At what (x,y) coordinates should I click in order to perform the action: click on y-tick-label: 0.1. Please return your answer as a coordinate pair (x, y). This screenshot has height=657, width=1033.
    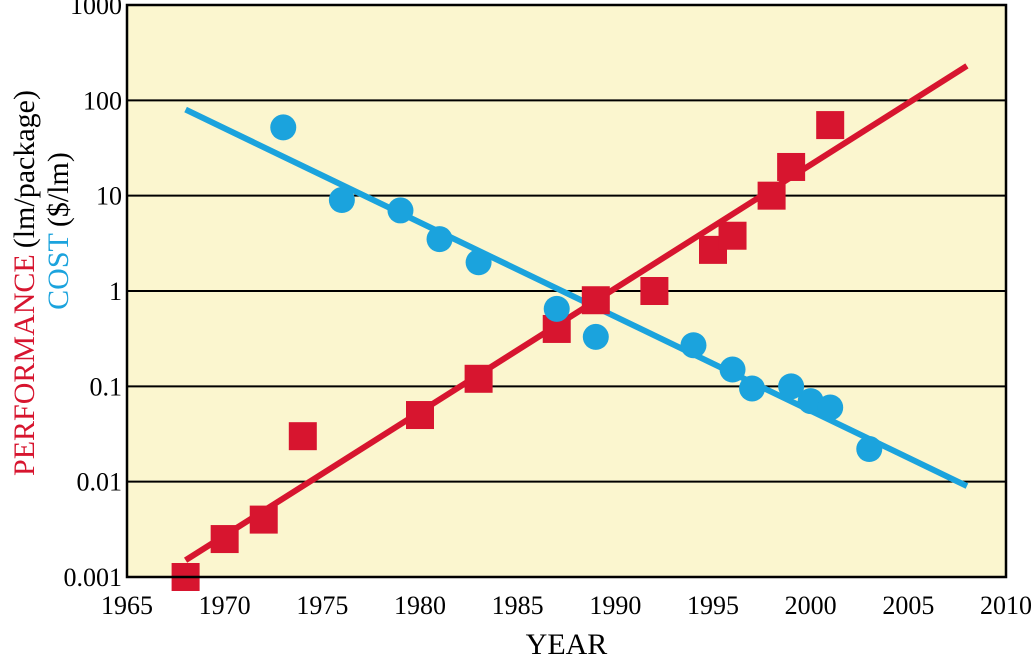
    Looking at the image, I should click on (106, 386).